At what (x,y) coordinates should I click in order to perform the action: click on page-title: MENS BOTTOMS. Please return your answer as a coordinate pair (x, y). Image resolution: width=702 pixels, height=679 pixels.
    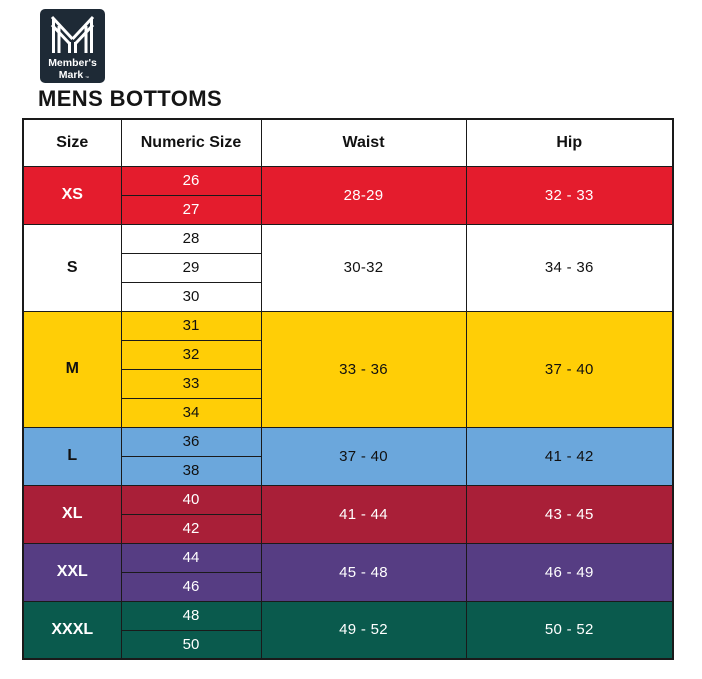
    Looking at the image, I should click on (130, 98).